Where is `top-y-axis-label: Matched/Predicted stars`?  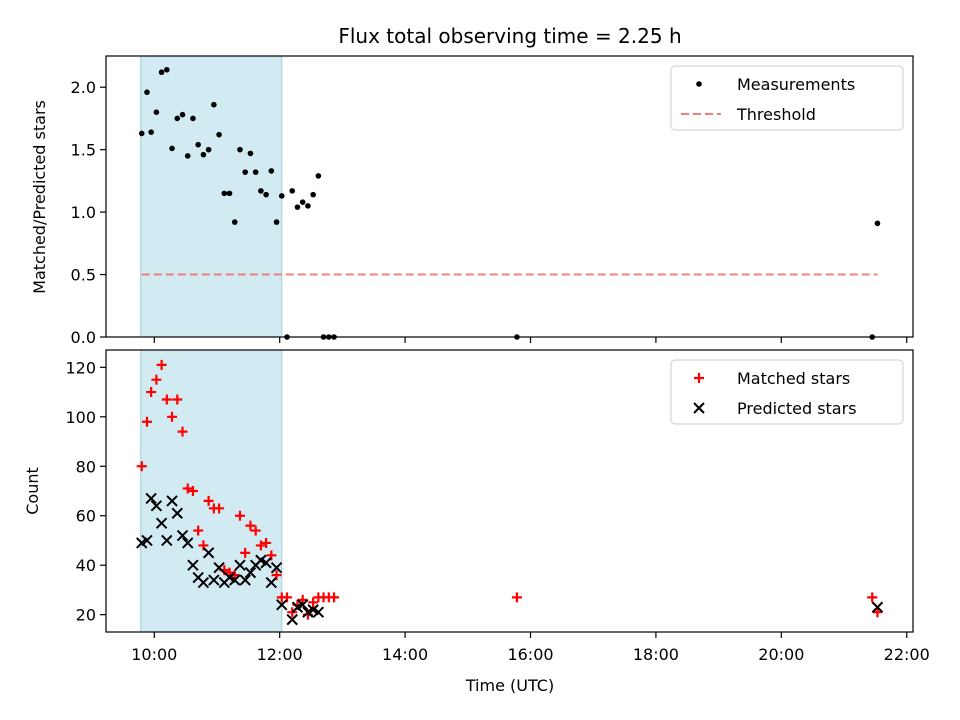 top-y-axis-label: Matched/Predicted stars is located at coordinates (39, 197).